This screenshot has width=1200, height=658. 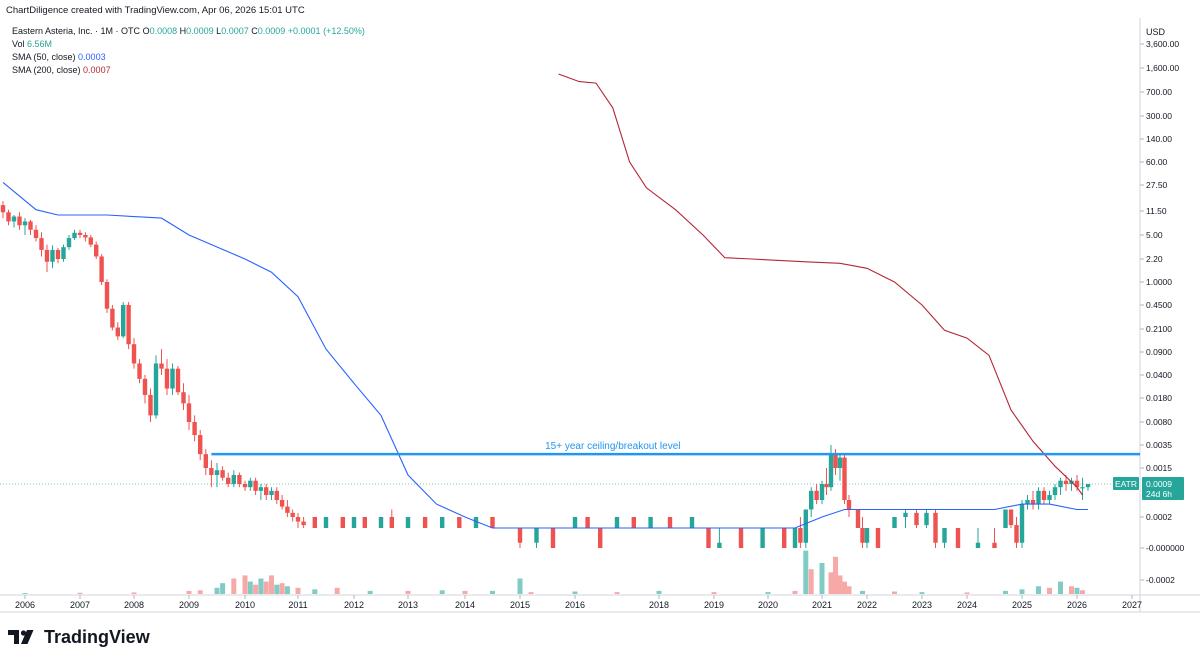 What do you see at coordinates (79, 637) in the screenshot?
I see `tradingview-logo: TradingView` at bounding box center [79, 637].